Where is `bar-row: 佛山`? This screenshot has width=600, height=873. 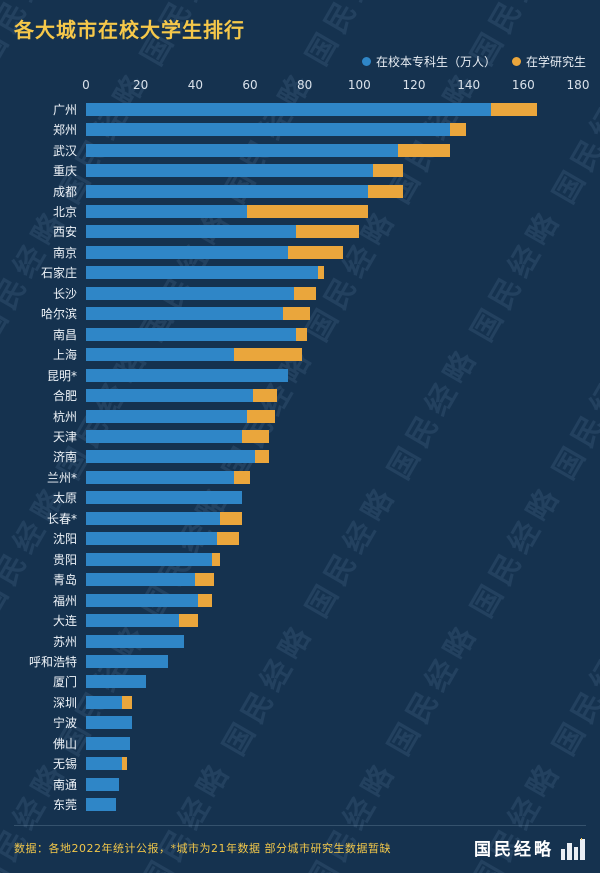
bar-row: 佛山 is located at coordinates (300, 743).